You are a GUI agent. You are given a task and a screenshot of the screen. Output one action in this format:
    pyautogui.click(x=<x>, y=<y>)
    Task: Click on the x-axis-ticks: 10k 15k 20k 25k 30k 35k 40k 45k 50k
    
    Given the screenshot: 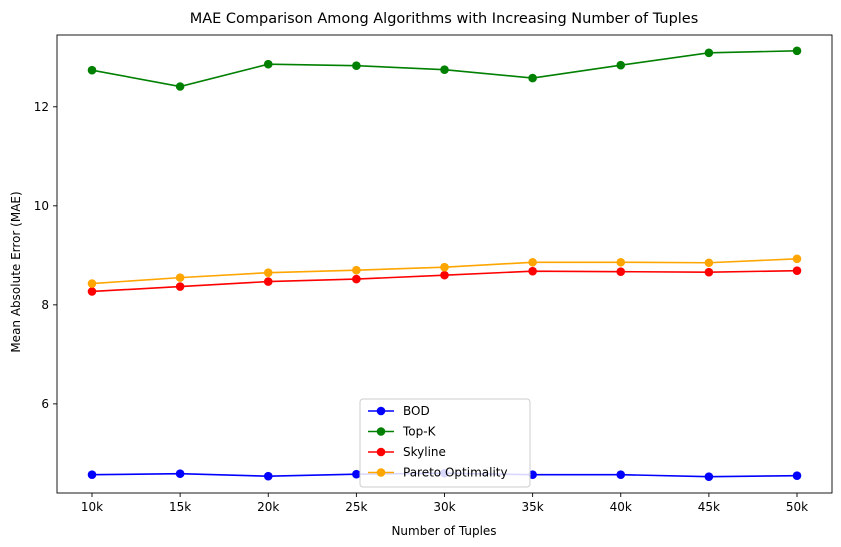 What is the action you would take?
    pyautogui.click(x=444, y=503)
    